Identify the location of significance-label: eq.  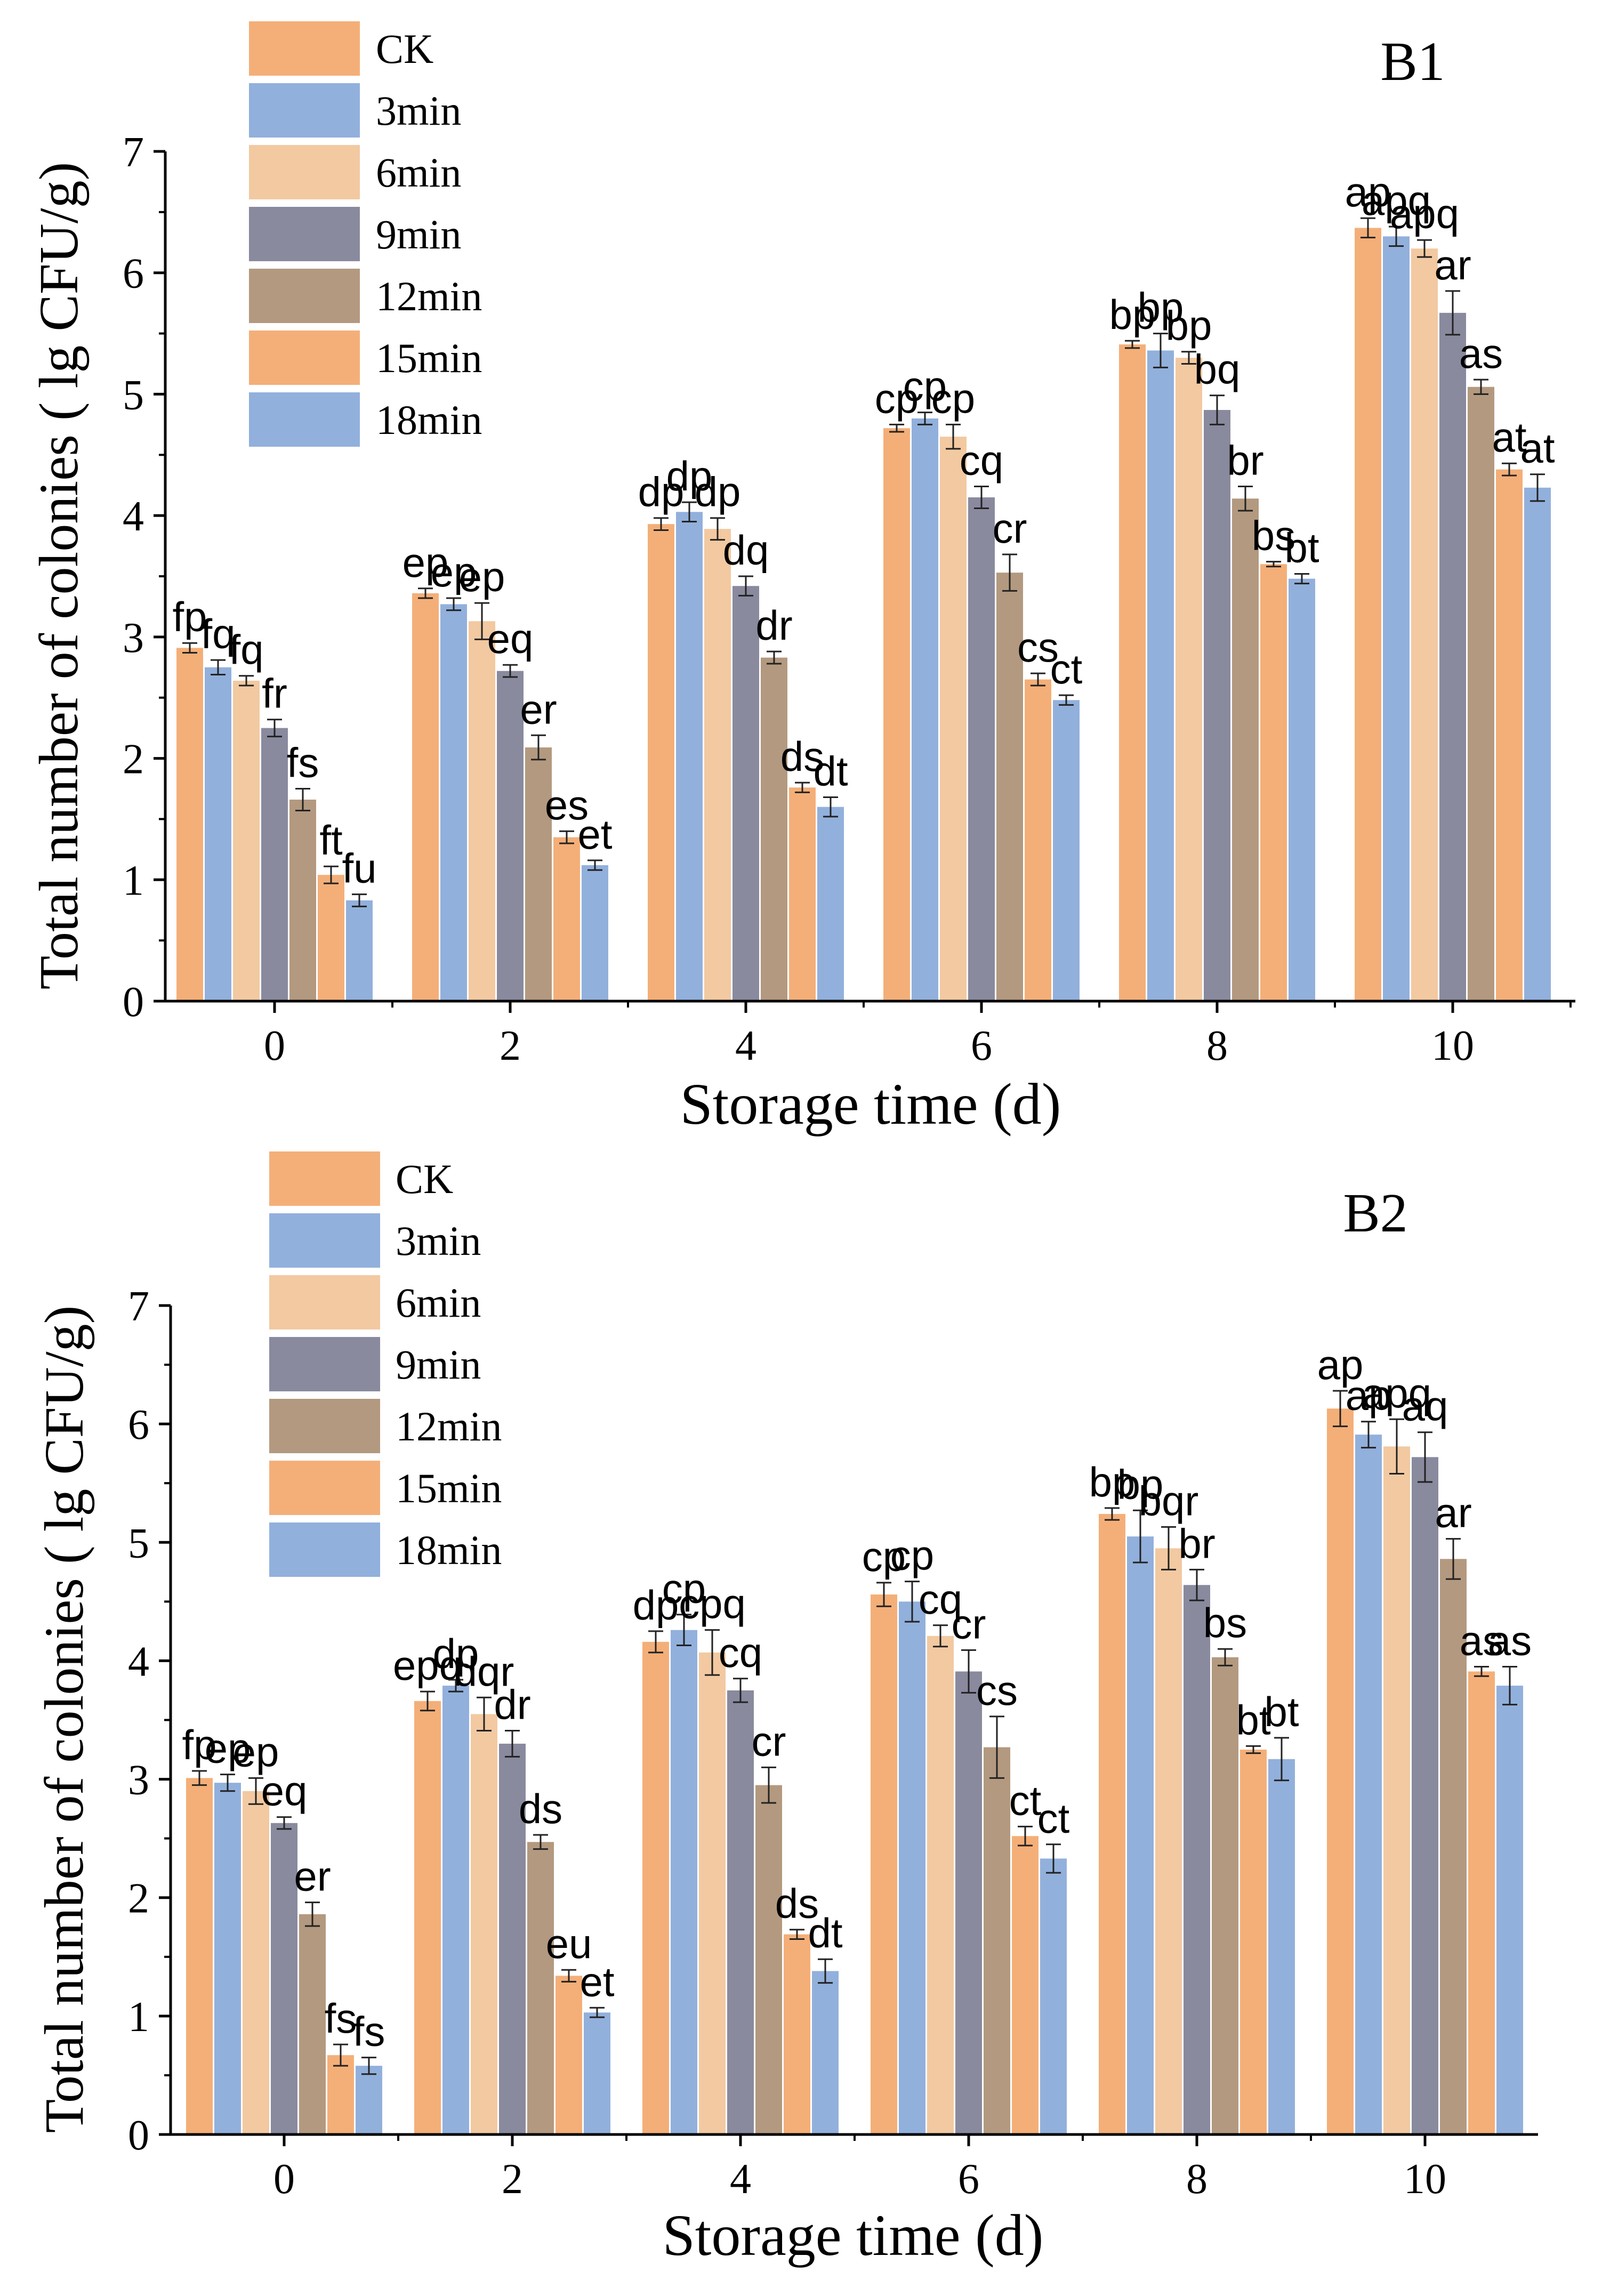
(510, 638).